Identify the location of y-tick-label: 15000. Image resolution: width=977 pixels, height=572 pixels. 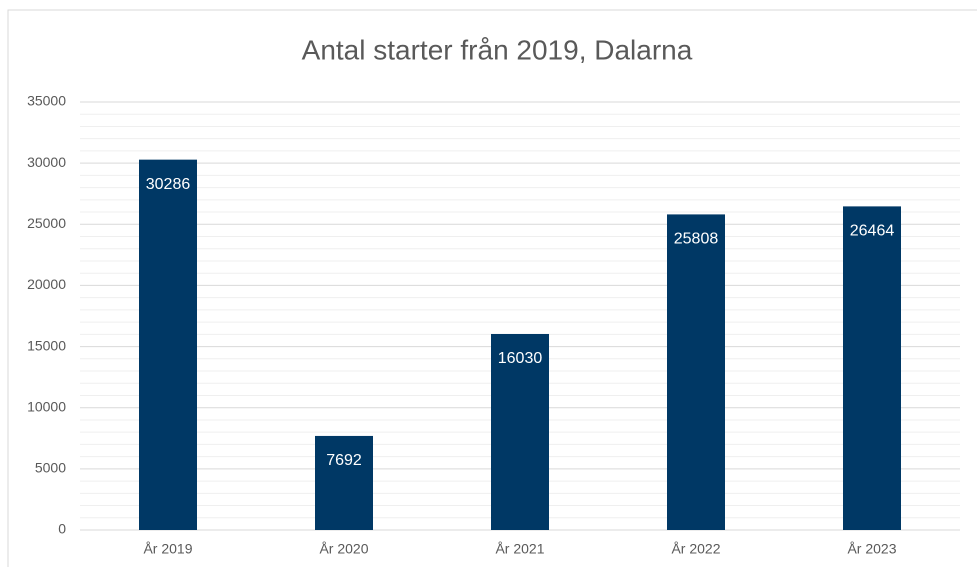
(46, 345).